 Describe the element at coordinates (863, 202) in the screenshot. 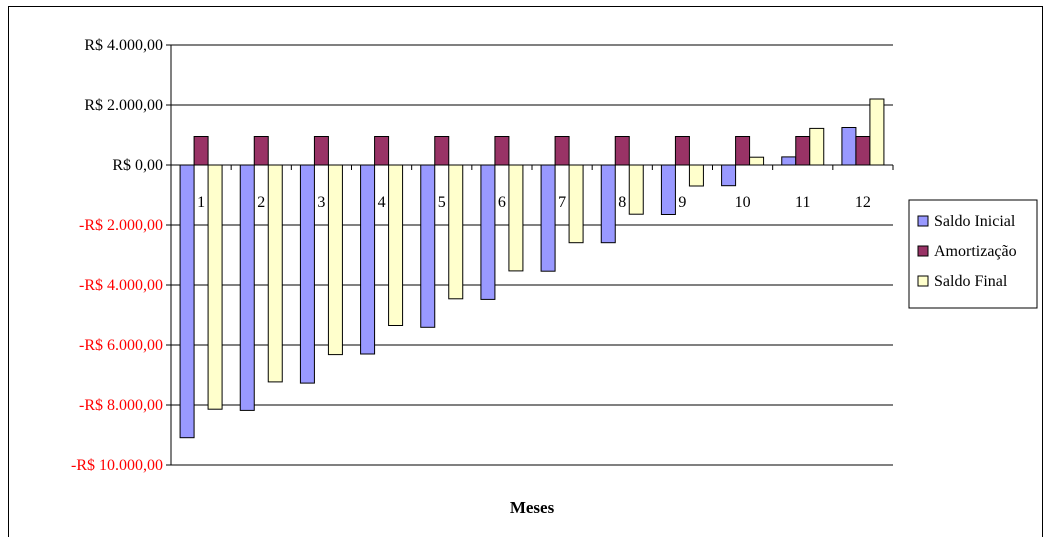

I see `category-label: 12` at that location.